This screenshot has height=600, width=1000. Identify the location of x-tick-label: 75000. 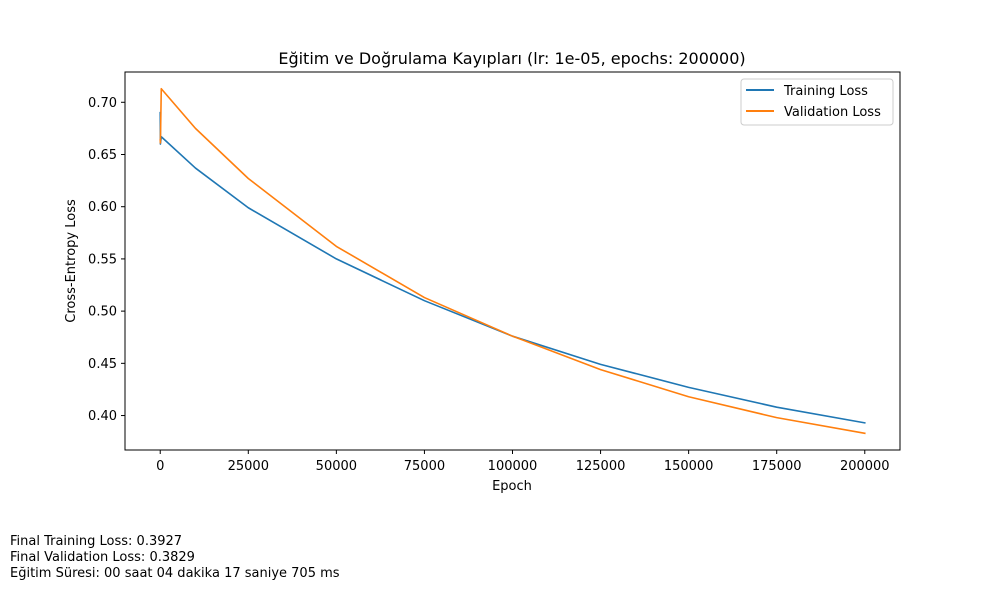
(424, 466).